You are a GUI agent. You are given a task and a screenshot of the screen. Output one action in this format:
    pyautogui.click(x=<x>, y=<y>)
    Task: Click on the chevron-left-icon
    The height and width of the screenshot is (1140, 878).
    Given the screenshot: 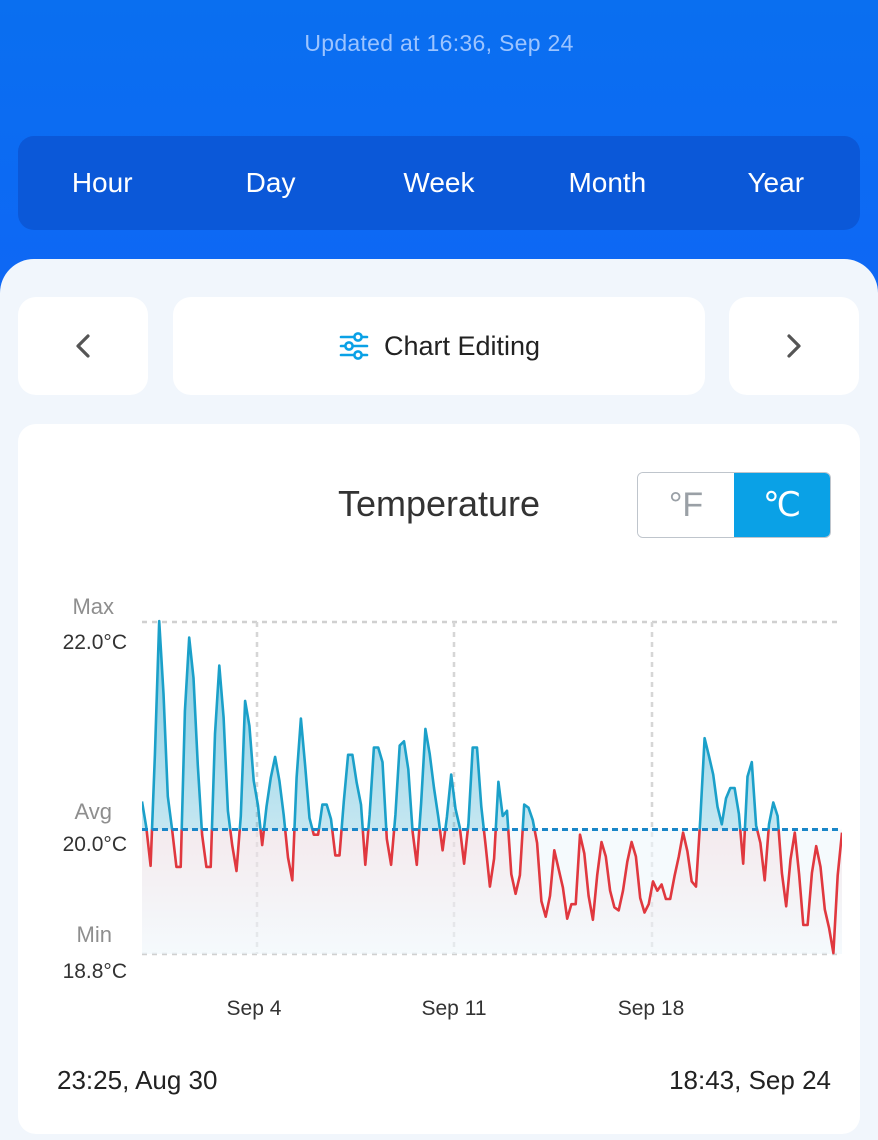 What is the action you would take?
    pyautogui.click(x=83, y=346)
    